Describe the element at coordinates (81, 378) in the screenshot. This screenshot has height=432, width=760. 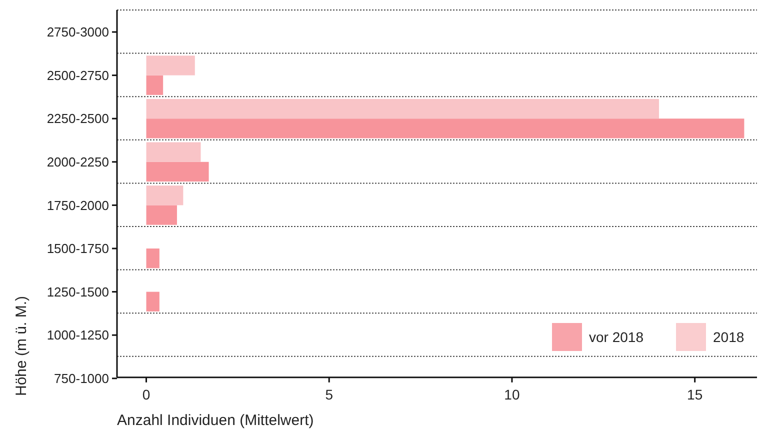
I see `y-tick-label: 750-1000` at that location.